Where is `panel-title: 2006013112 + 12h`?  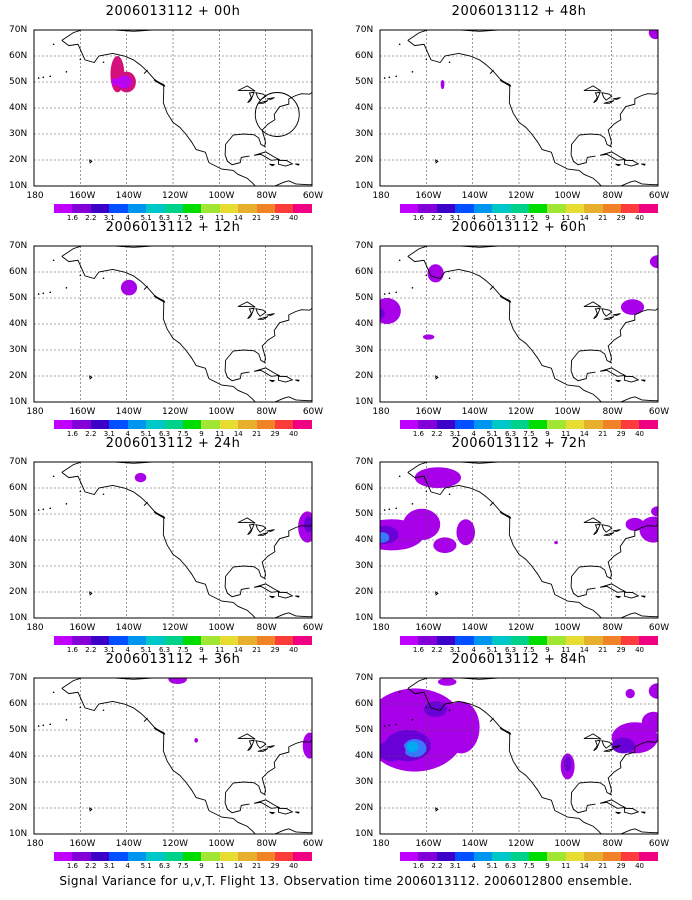 panel-title: 2006013112 + 12h is located at coordinates (173, 227).